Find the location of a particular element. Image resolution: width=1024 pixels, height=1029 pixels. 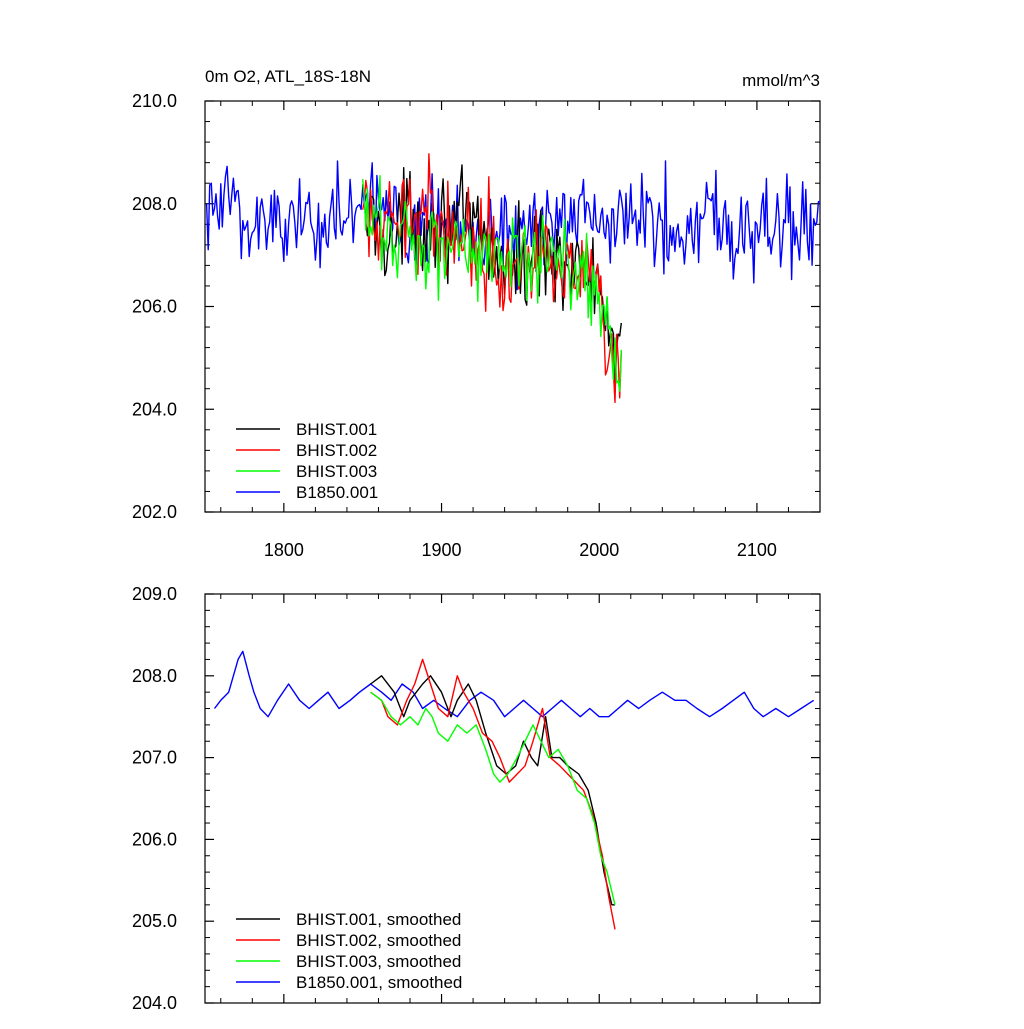

series-line-bhist-001-smoothed is located at coordinates (492, 790).